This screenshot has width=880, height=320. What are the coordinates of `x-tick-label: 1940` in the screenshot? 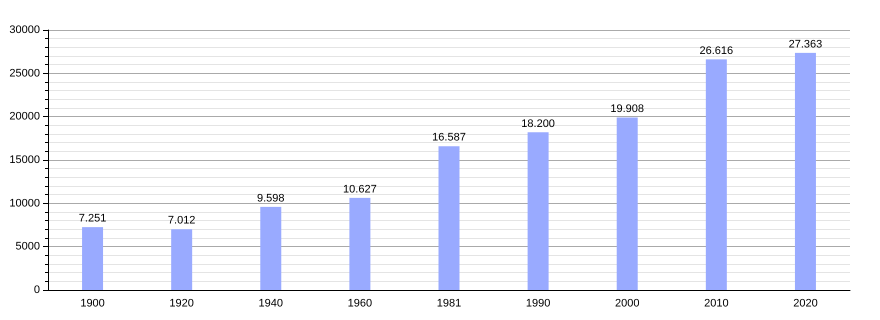 It's located at (271, 304).